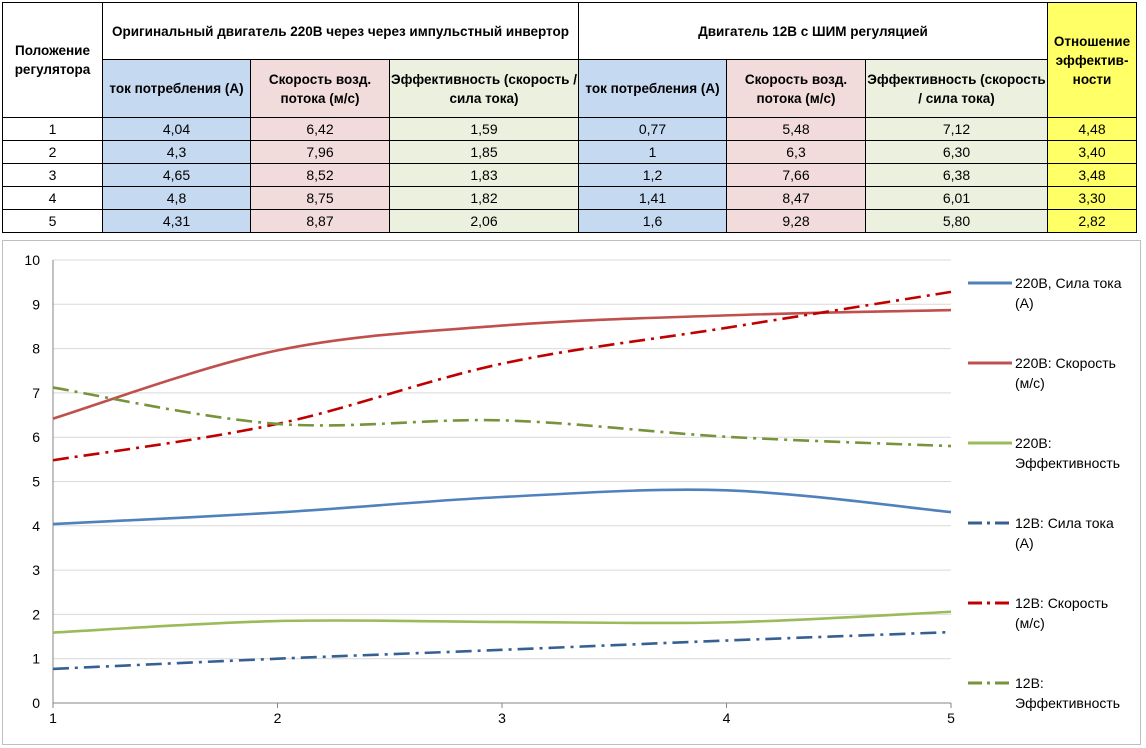  Describe the element at coordinates (1092, 198) in the screenshot. I see `ratio-cell: 3,30` at that location.